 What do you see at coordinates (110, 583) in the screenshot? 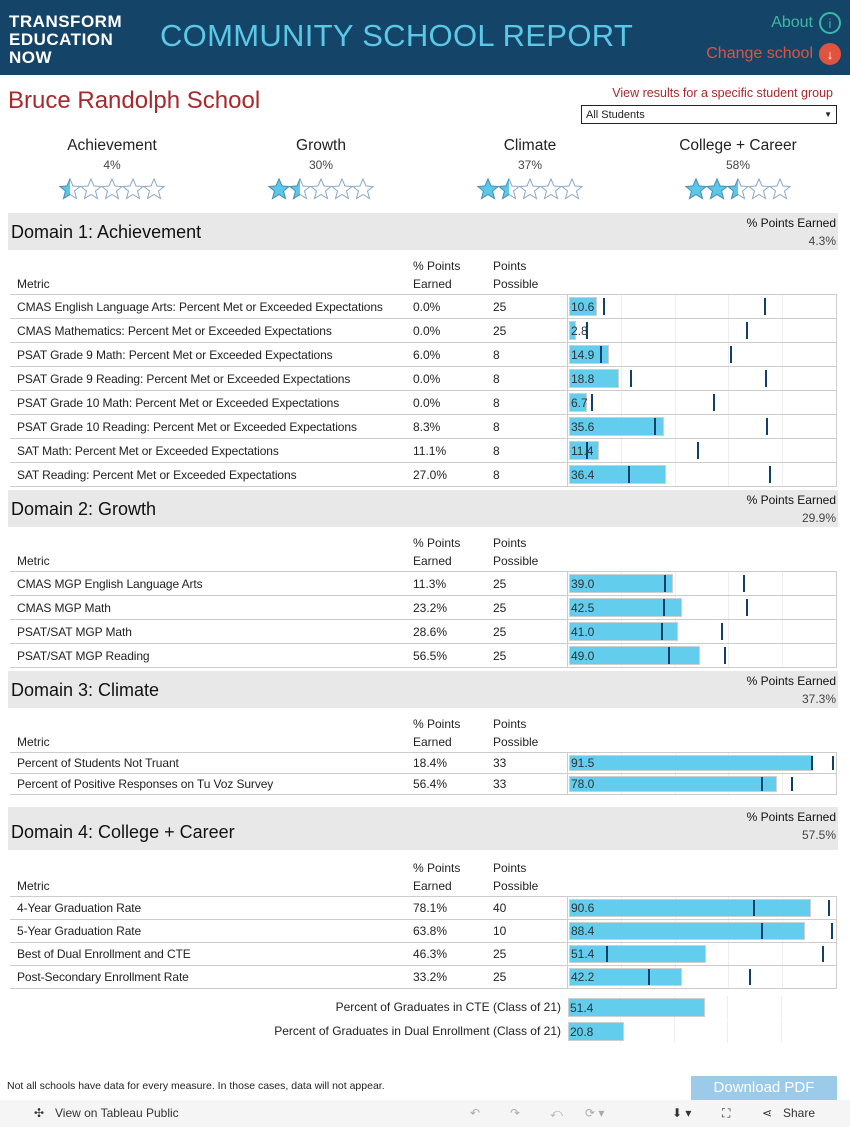
I see `metric-name: CMAS MGP English Language Arts` at bounding box center [110, 583].